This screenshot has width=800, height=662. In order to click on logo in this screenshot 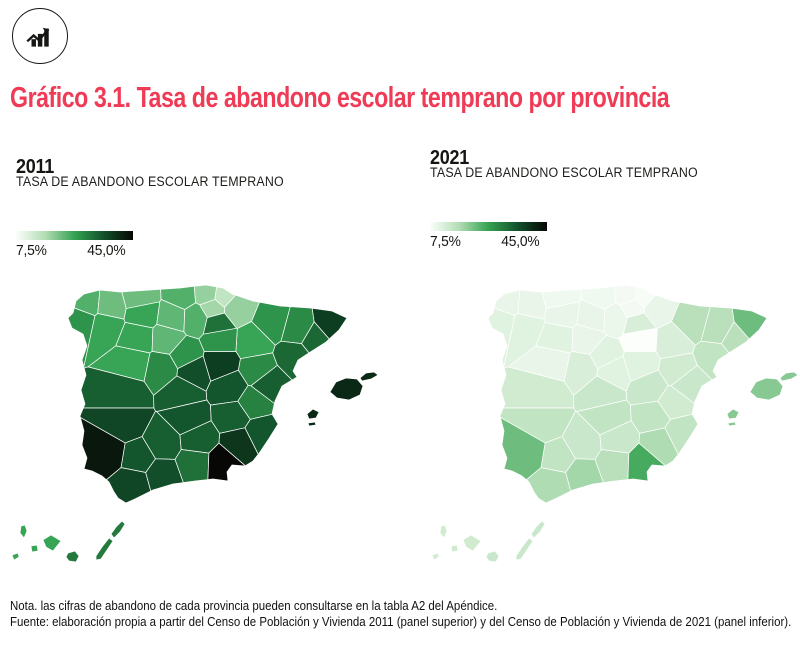, I will do `click(40, 36)`.